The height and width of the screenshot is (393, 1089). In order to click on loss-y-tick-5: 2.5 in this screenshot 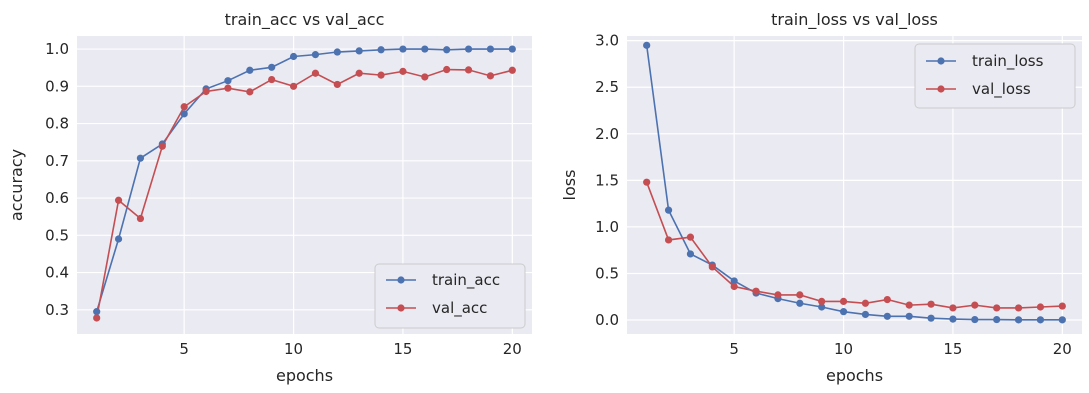, I will do `click(607, 87)`.